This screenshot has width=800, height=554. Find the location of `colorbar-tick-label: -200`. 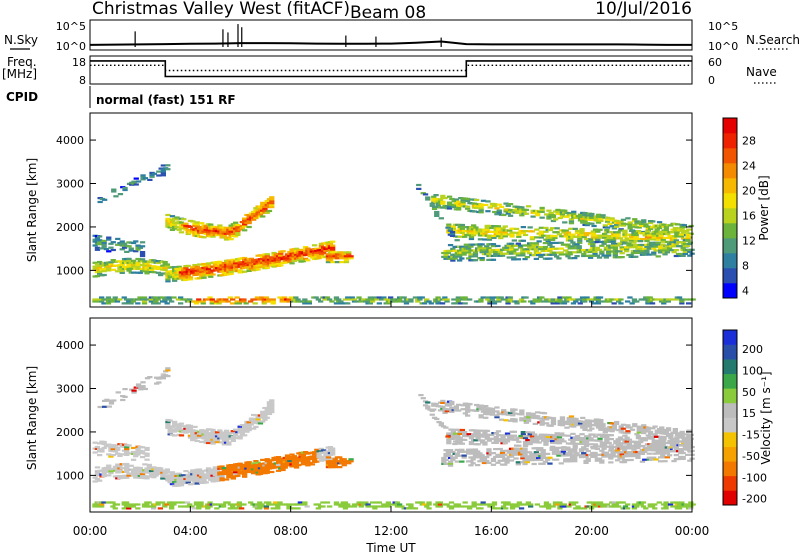

colorbar-tick-label: -200 is located at coordinates (754, 499).